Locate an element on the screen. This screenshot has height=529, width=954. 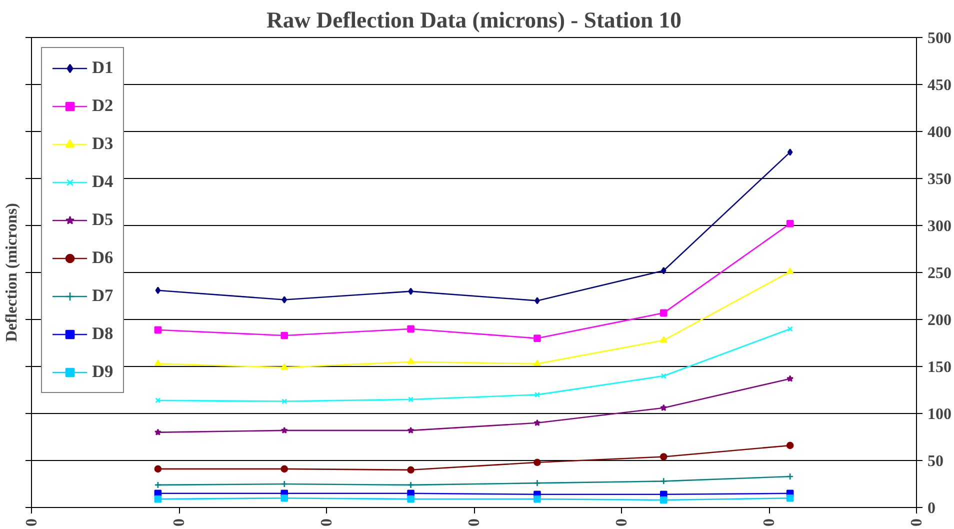
y-tick-label: 400 is located at coordinates (940, 132).